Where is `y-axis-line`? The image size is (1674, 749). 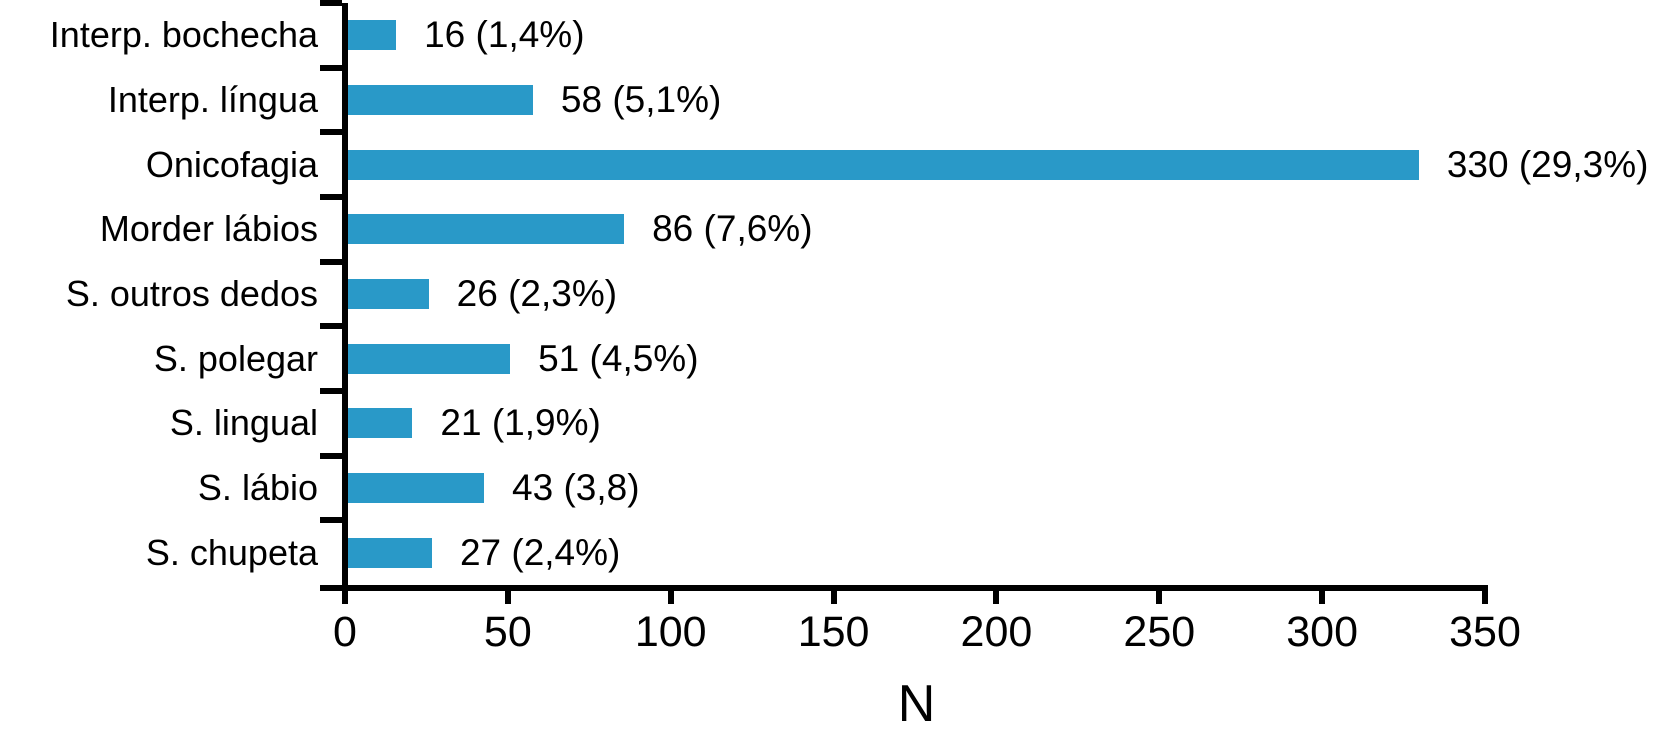
y-axis-line is located at coordinates (345, 297).